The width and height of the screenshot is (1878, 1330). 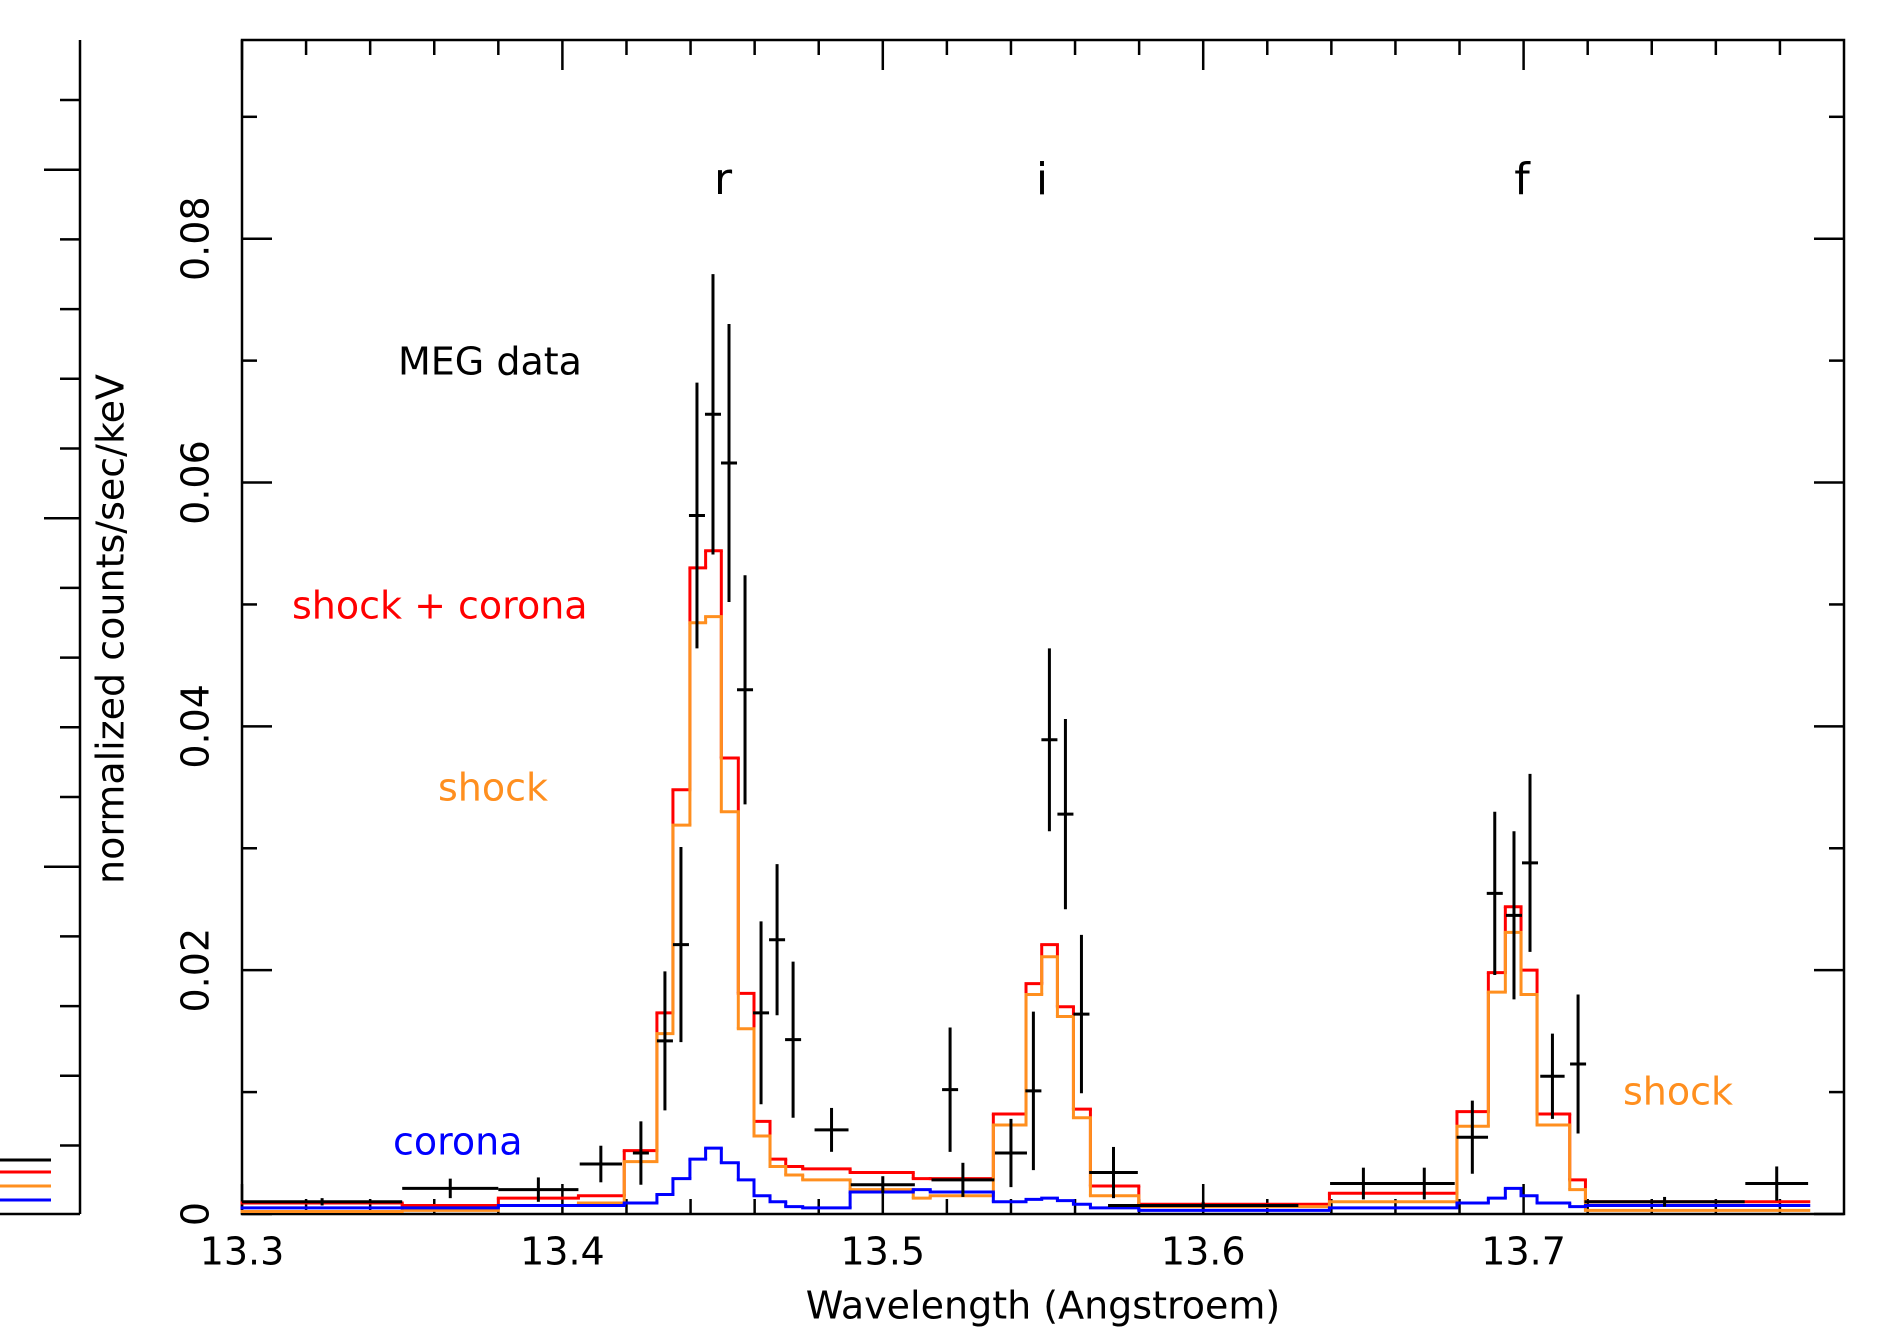 I want to click on x-tick-label: 13.6, so click(x=1203, y=1252).